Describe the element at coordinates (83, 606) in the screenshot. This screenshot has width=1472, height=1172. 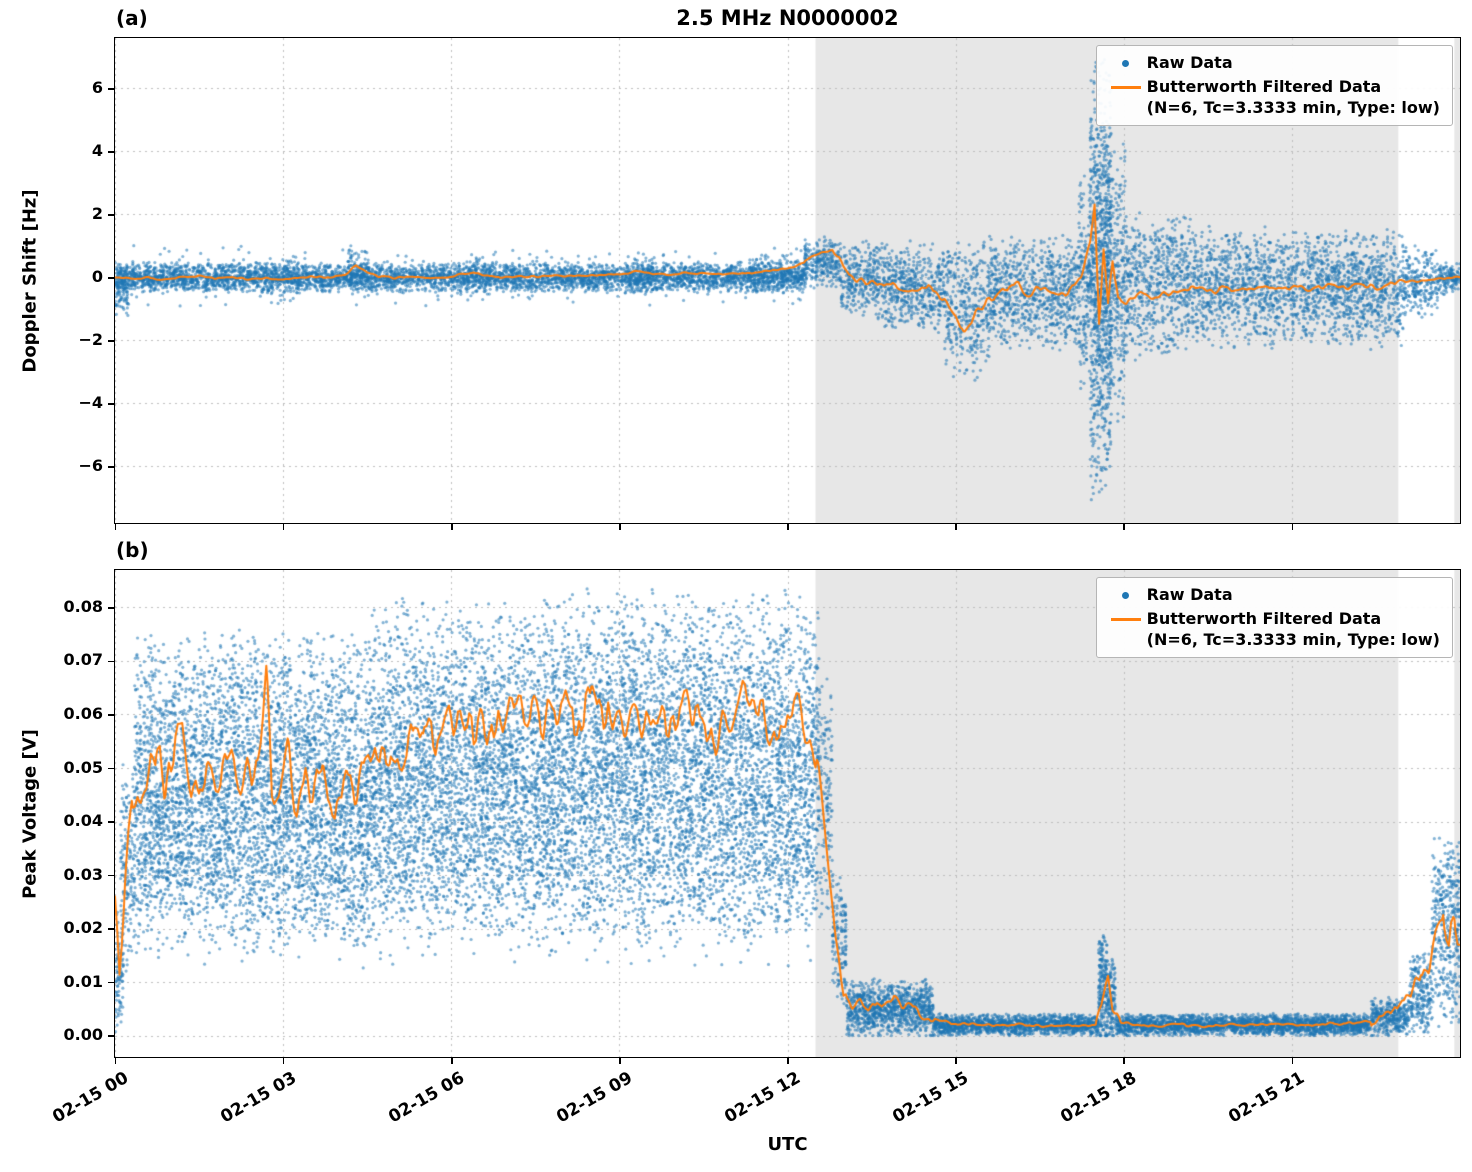
I see `y-tick-label: 0.08` at that location.